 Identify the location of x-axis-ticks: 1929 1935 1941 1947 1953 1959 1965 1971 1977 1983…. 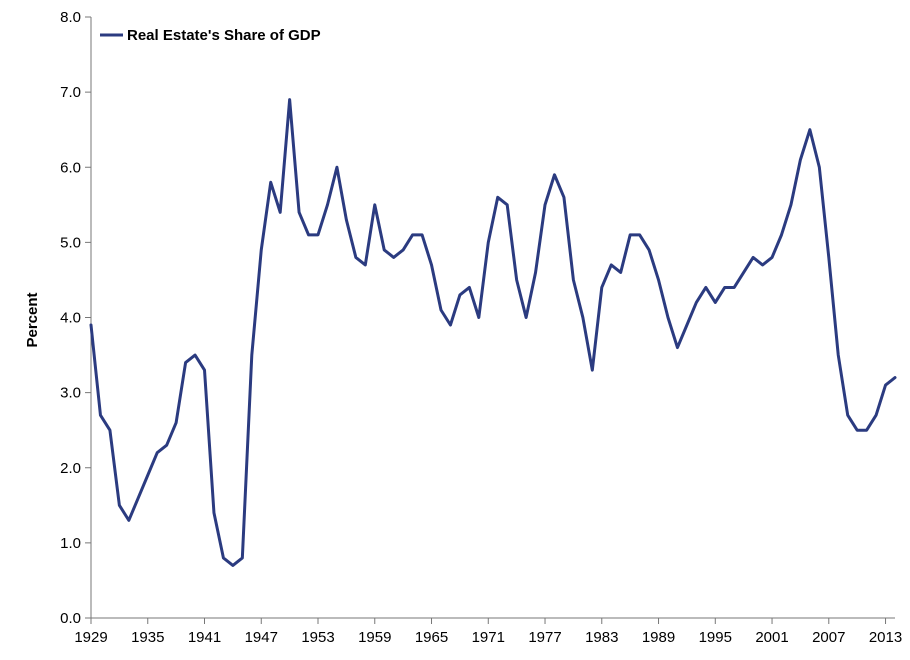
(488, 632).